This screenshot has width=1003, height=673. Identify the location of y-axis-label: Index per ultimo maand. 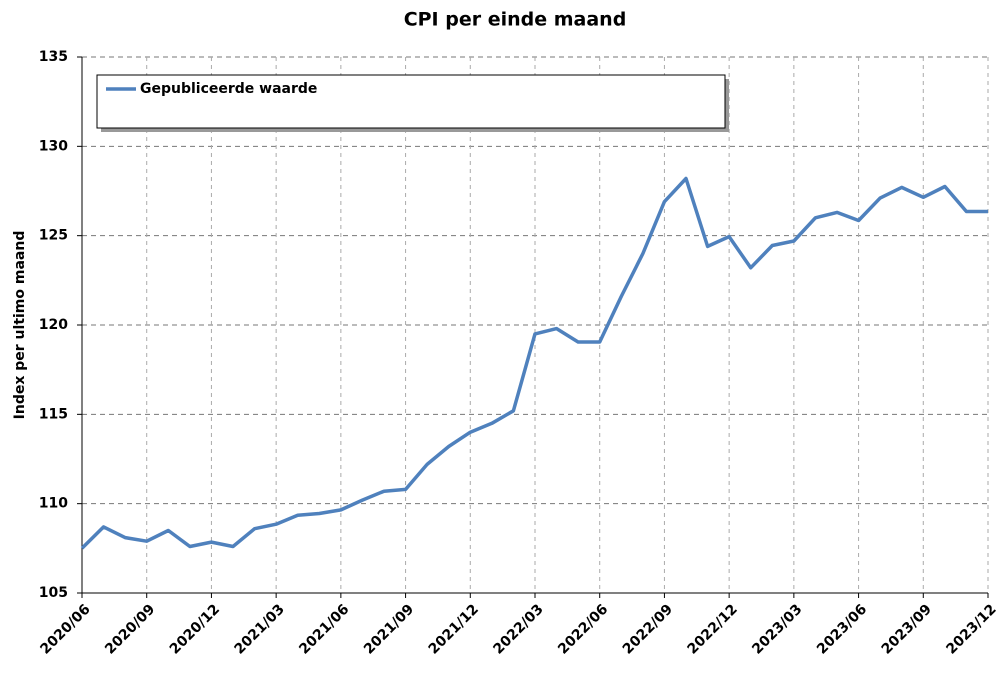
(20, 325).